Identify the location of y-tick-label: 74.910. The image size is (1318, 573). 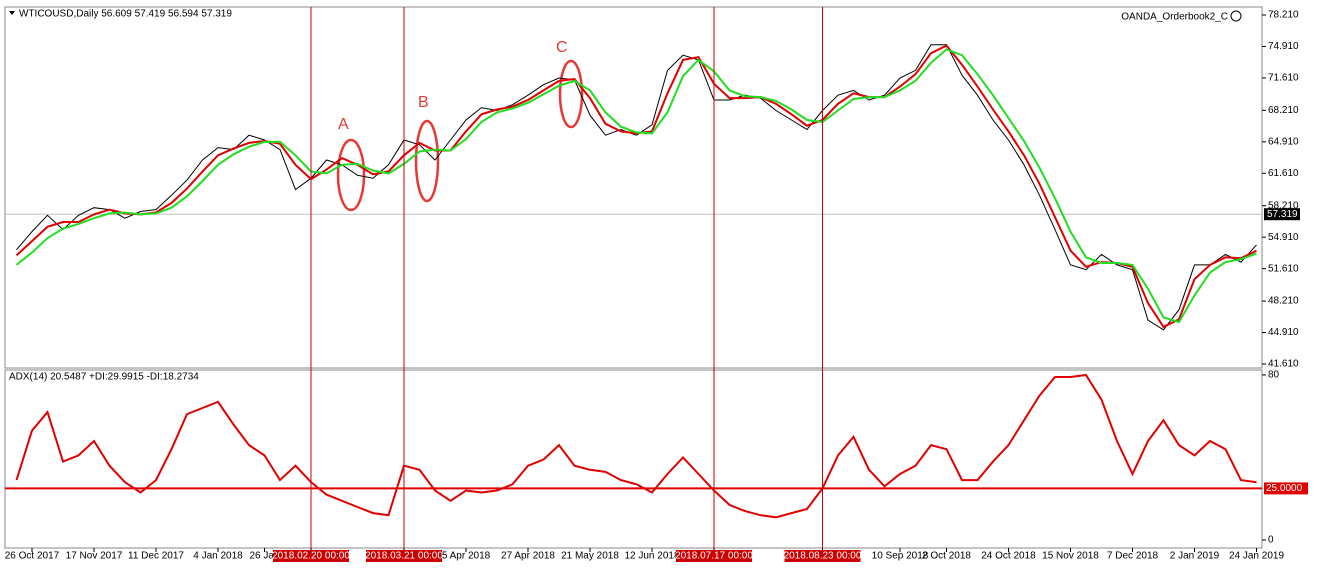
(1283, 46).